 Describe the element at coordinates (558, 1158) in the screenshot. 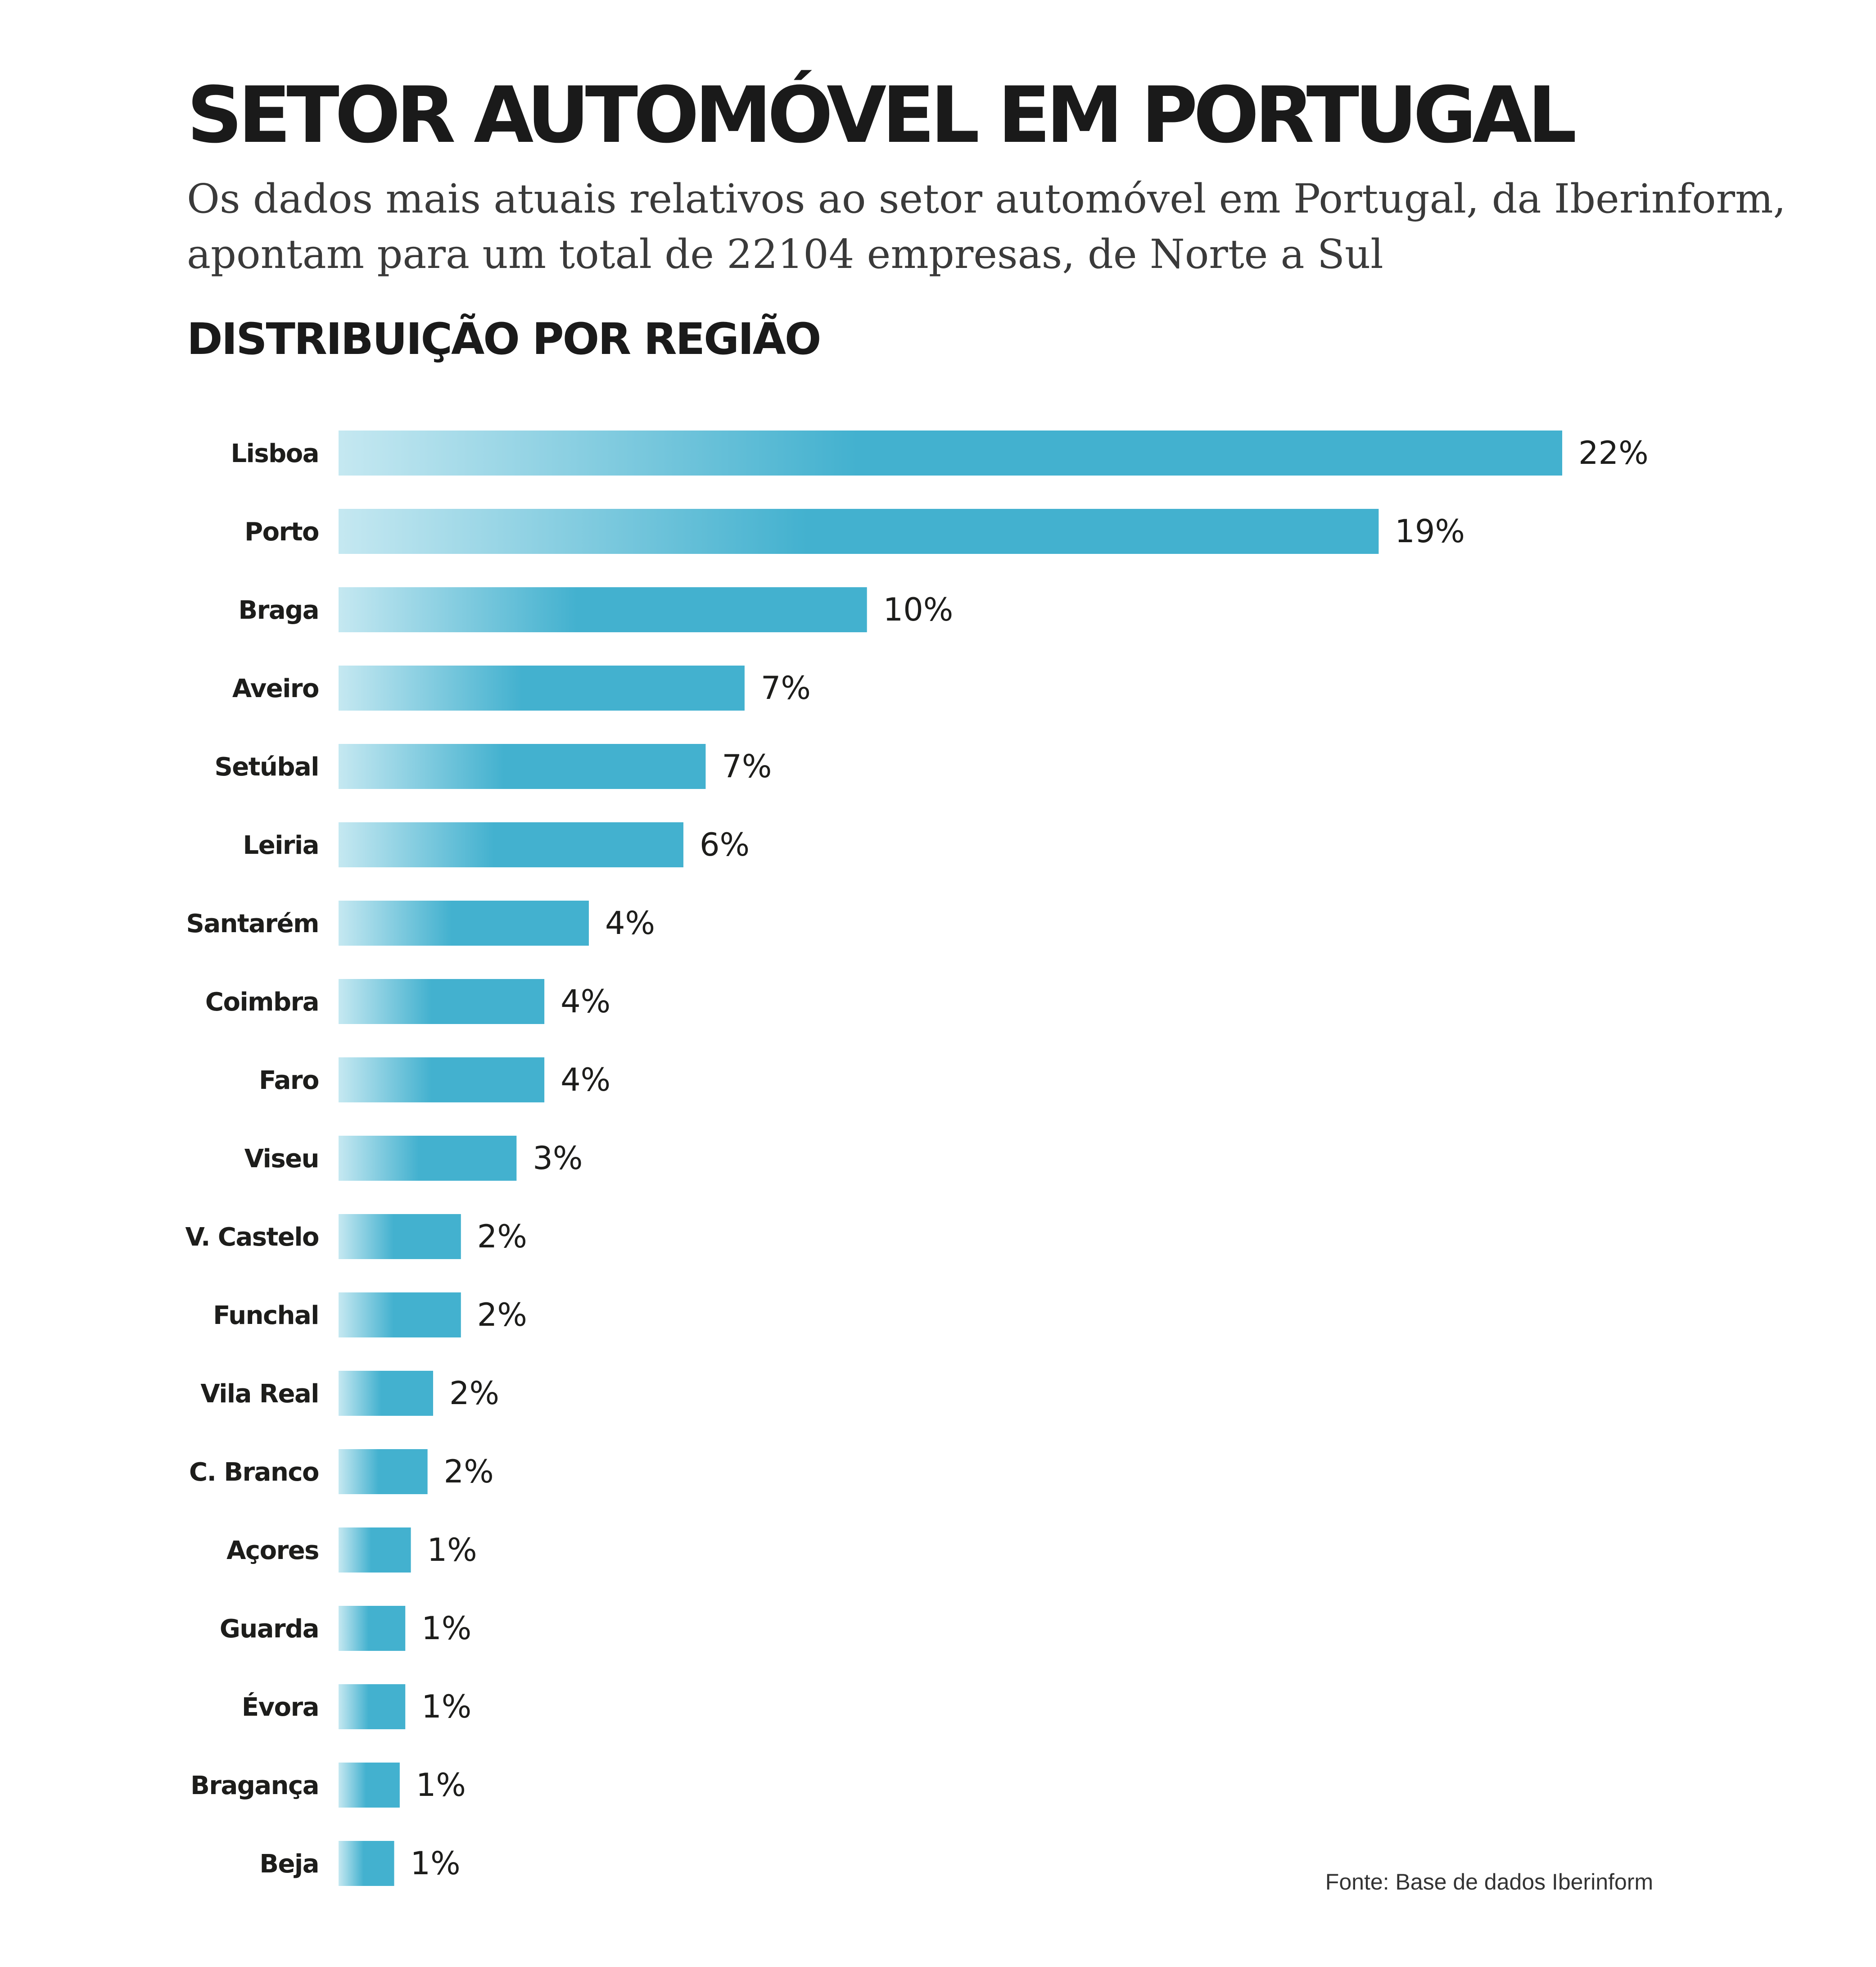

I see `value-label: 3%` at that location.